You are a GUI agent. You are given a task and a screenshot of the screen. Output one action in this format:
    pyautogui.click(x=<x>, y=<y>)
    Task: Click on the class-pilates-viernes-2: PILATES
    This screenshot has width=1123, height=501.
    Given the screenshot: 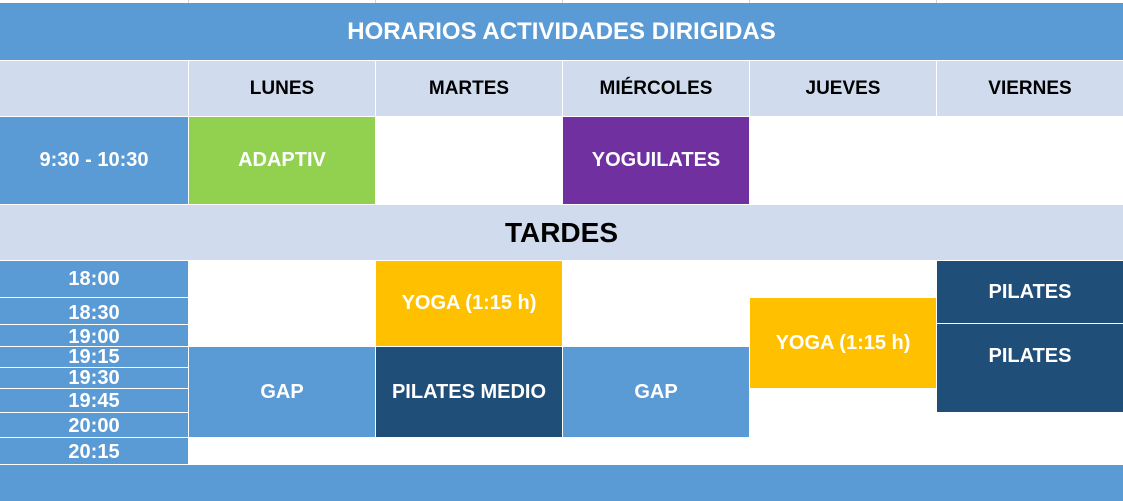 What is the action you would take?
    pyautogui.click(x=1030, y=368)
    